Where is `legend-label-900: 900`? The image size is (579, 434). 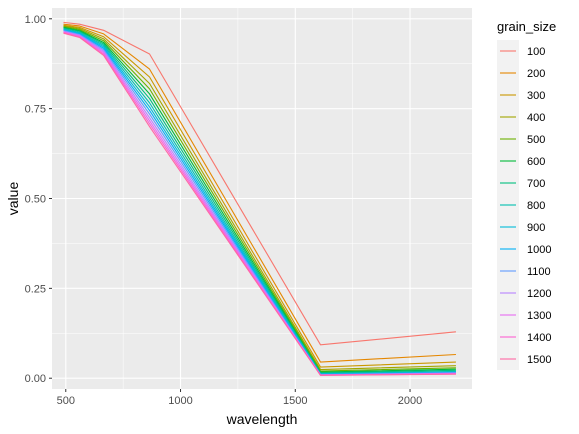
legend-label-900: 900 is located at coordinates (536, 228).